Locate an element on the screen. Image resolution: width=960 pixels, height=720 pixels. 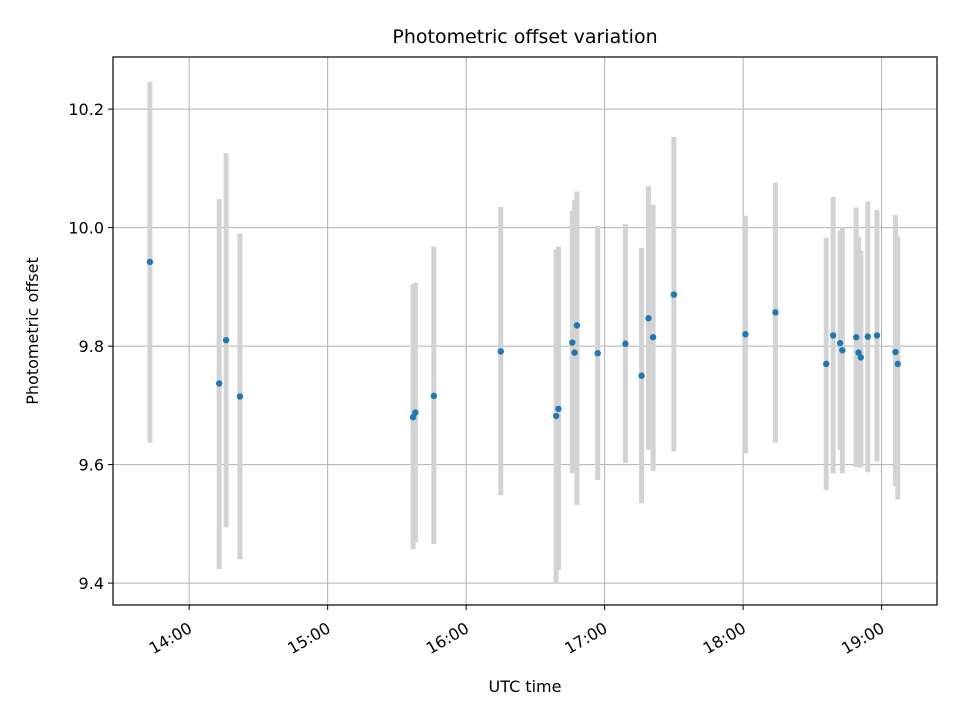
x-tick-label: 16:00 is located at coordinates (447, 638).